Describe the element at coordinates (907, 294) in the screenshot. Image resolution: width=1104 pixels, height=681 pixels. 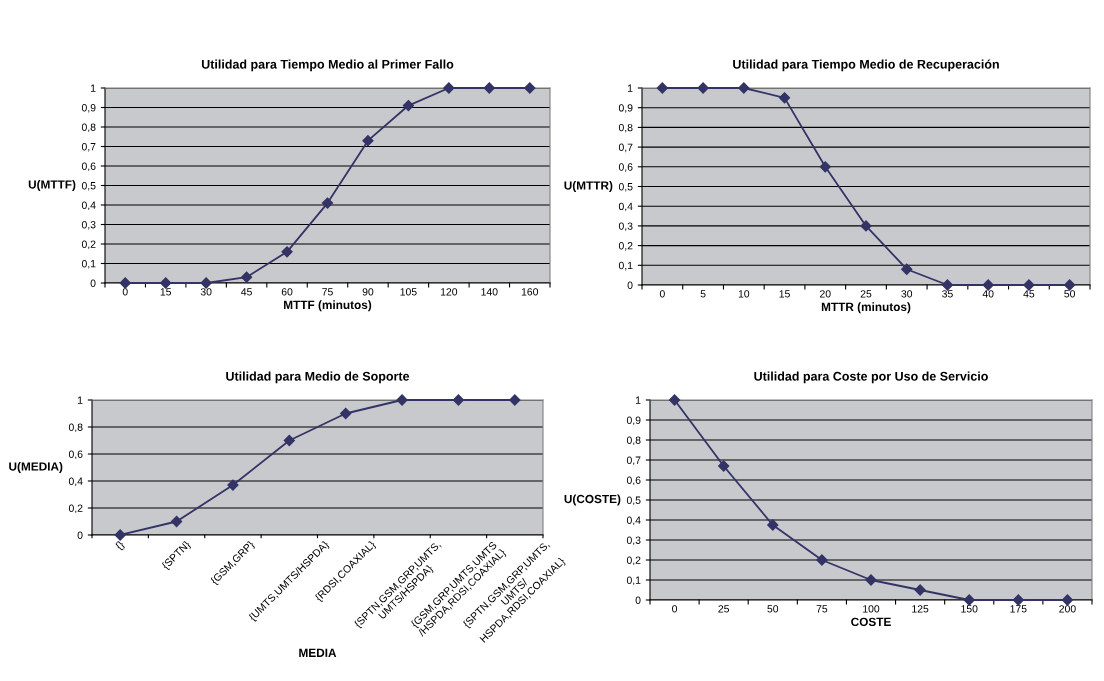
I see `x-tick-label: 30` at that location.